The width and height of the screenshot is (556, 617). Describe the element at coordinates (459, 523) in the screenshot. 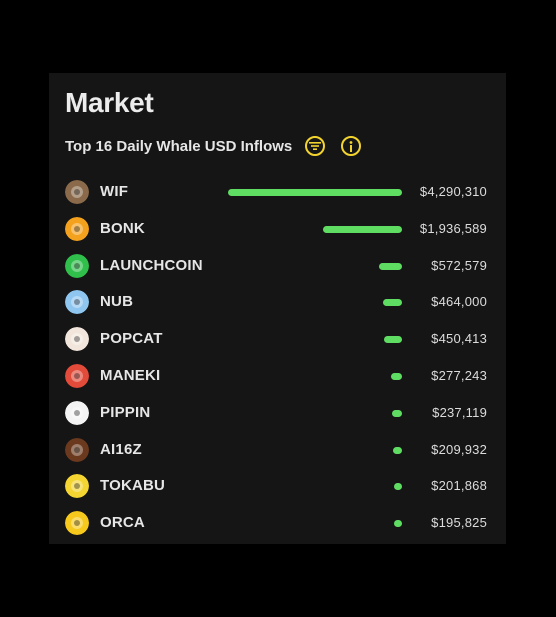

I see `inflow-value: $195,825` at that location.